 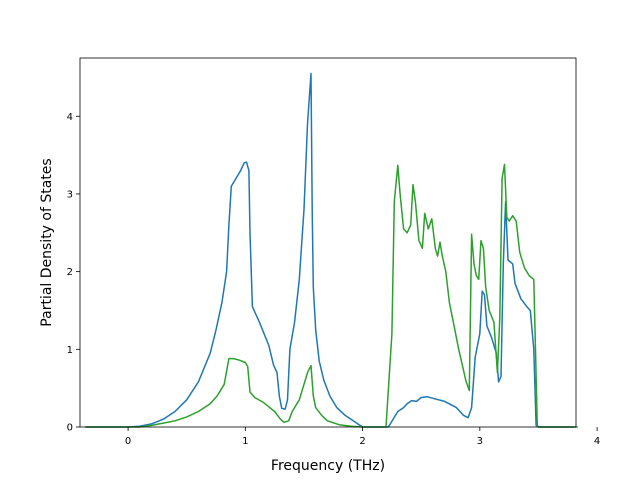 What do you see at coordinates (362, 441) in the screenshot?
I see `x-tick-label: 2` at bounding box center [362, 441].